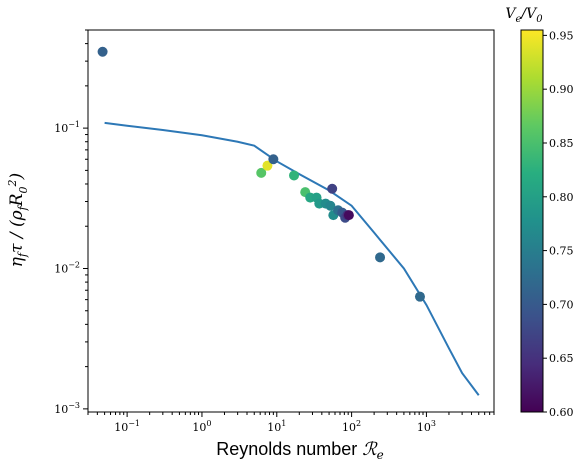 Image resolution: width=582 pixels, height=464 pixels. What do you see at coordinates (426, 426) in the screenshot?
I see `x-tick-label: 10³` at bounding box center [426, 426].